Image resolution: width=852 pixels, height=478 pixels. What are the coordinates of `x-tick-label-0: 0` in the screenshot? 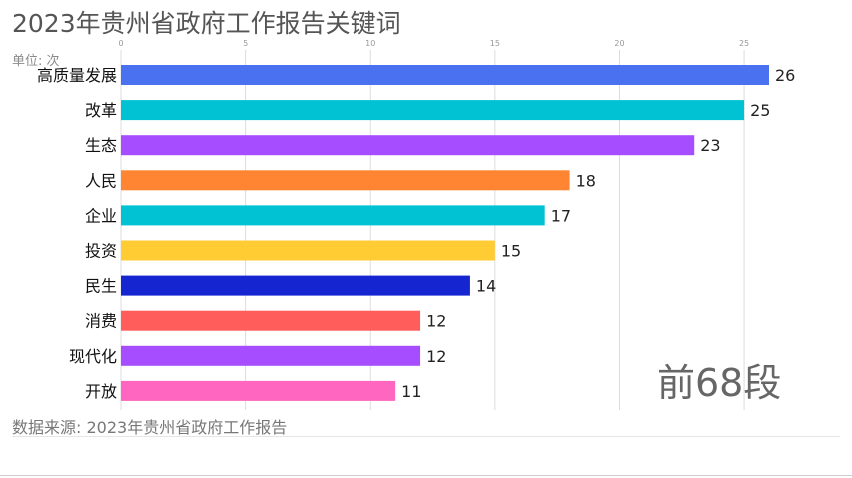 It's located at (120, 43).